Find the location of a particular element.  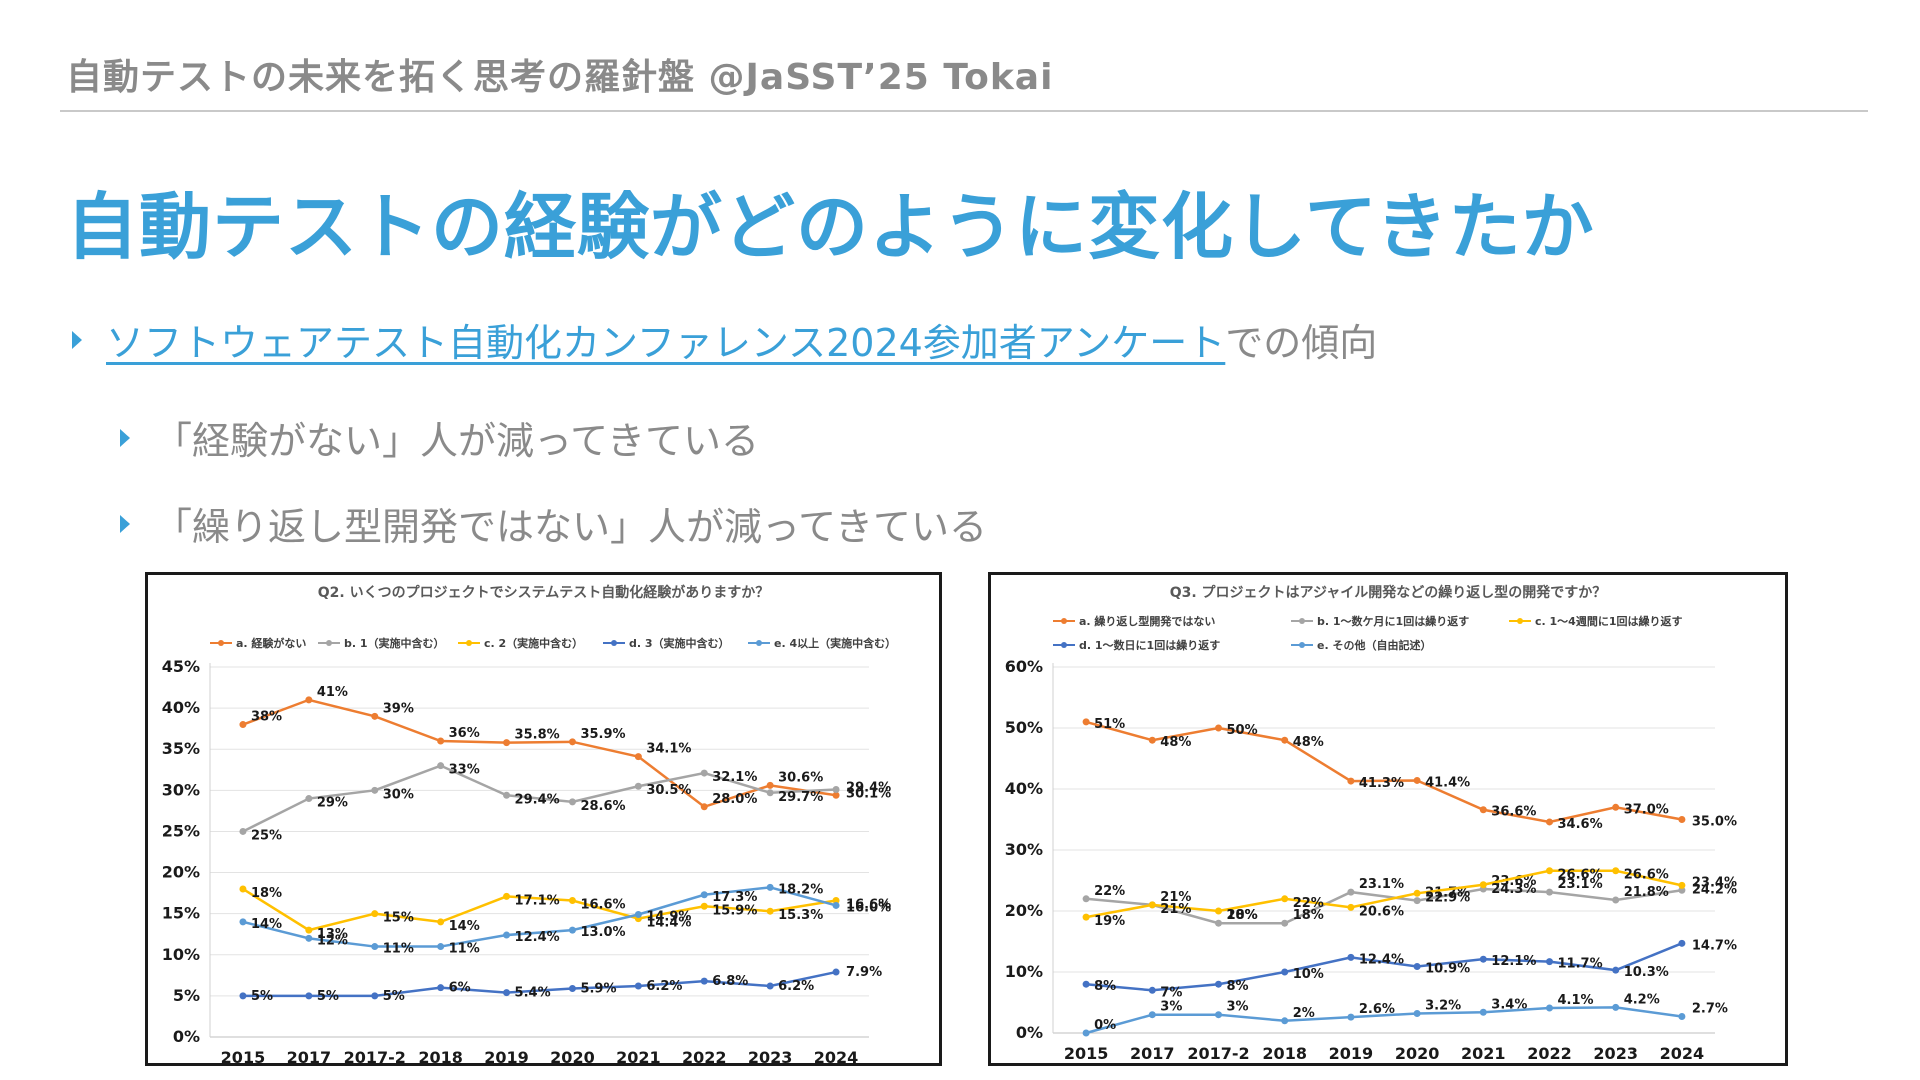

q3-data-label: 3% is located at coordinates (1171, 1007).